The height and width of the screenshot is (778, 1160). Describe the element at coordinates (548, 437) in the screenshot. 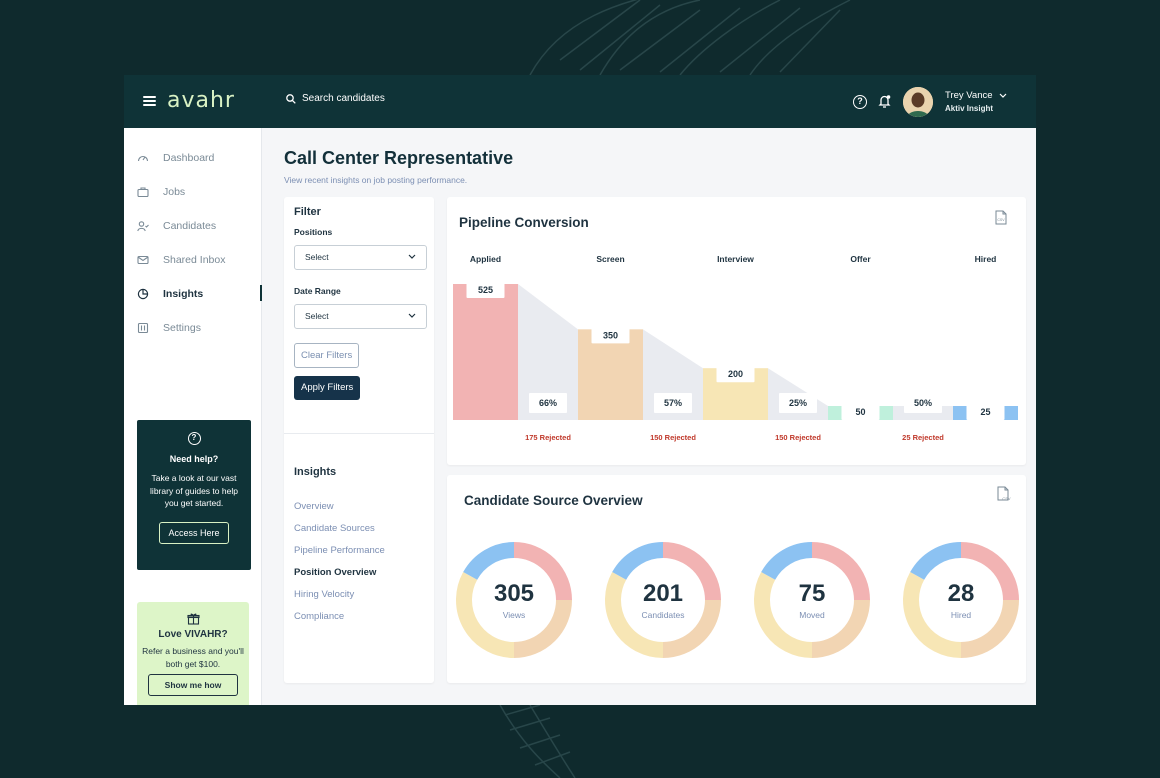

I see `rejected-count-label: 175 Rejected` at that location.